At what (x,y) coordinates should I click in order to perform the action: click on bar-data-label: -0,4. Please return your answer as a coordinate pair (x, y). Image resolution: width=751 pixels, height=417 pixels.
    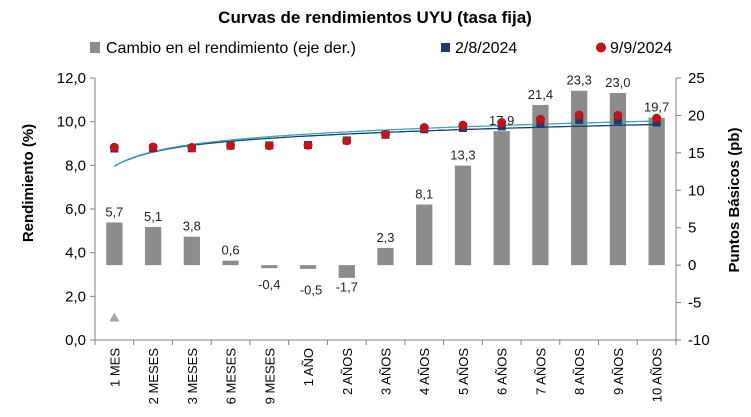
    Looking at the image, I should click on (269, 284).